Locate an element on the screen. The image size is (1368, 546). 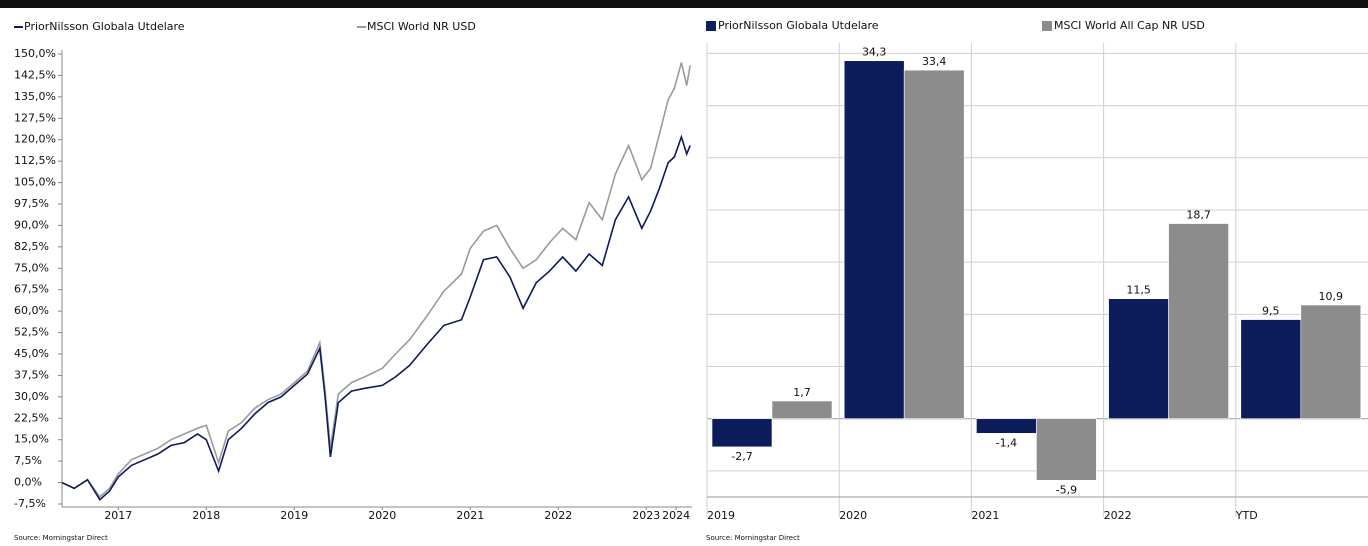
y-tick-label: 120,0% is located at coordinates (35, 139).